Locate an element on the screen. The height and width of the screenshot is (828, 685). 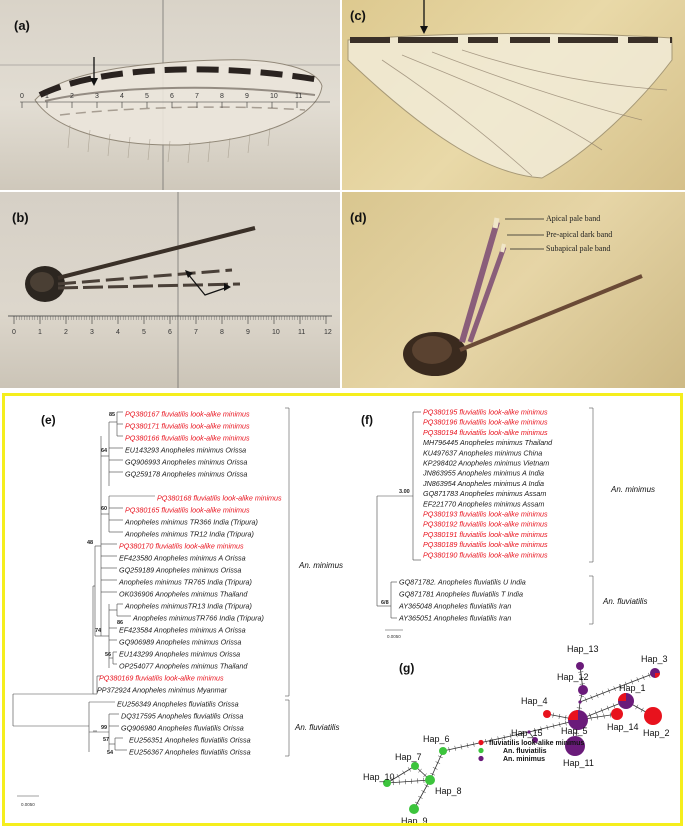
tree-f-tip-label: KP298402 Anopheles minimus Vietnam is located at coordinates (486, 463).